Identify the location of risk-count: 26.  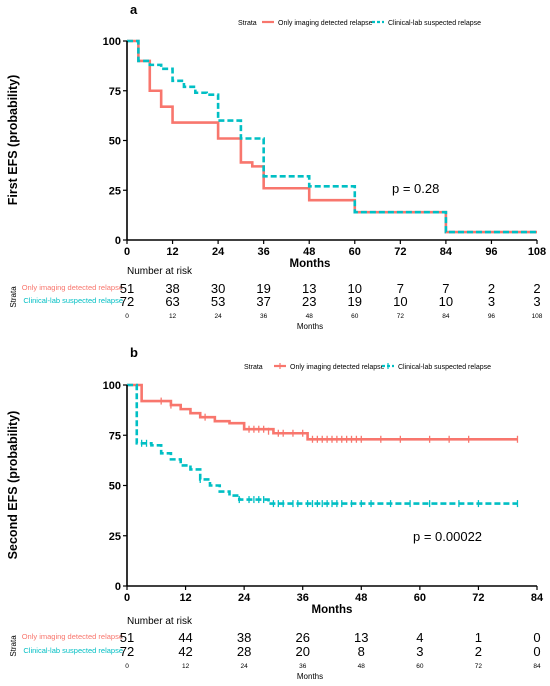
(302, 637).